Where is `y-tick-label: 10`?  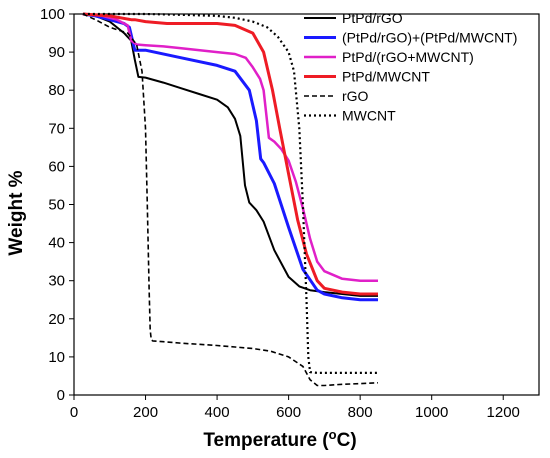
y-tick-label: 10 is located at coordinates (56, 357).